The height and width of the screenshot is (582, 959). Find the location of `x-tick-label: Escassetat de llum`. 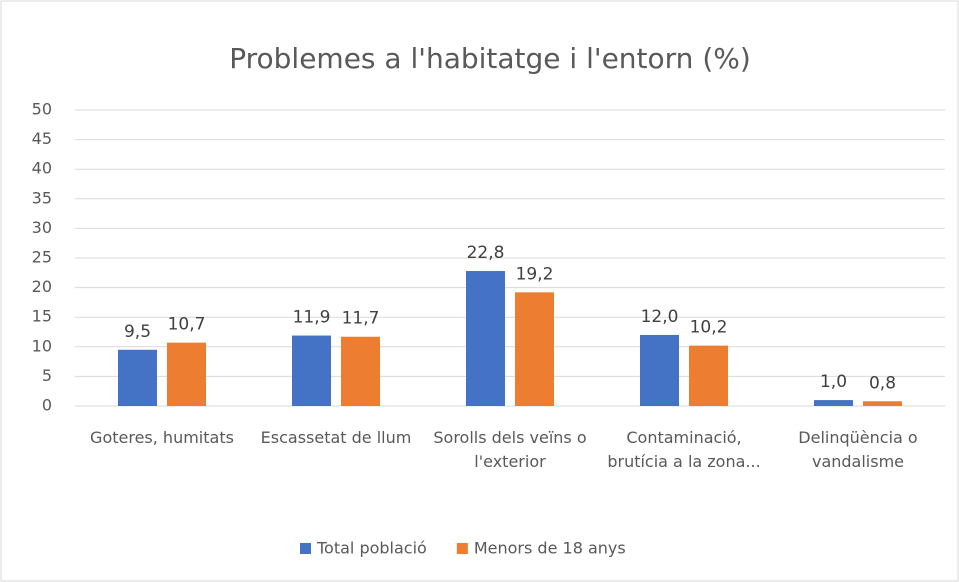

x-tick-label: Escassetat de llum is located at coordinates (336, 437).